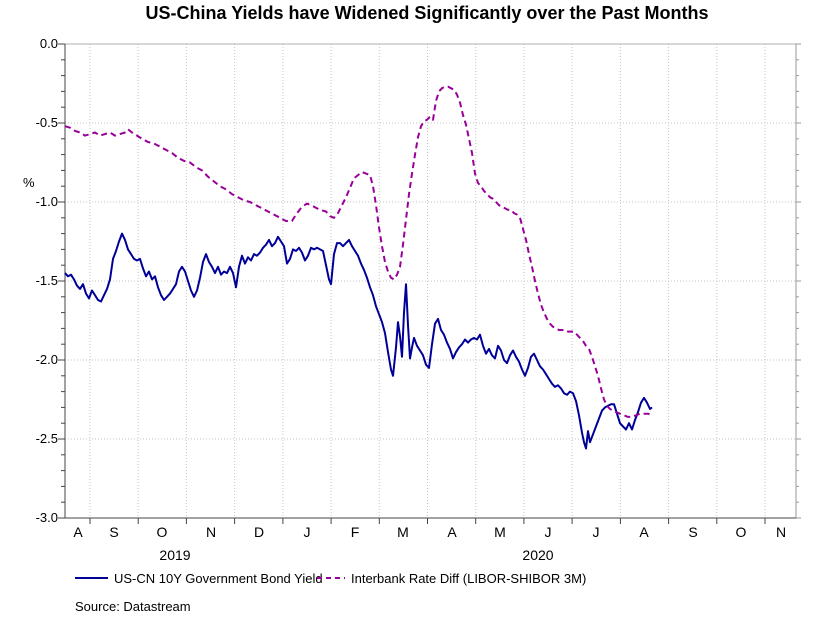 The image size is (818, 634). I want to click on solid-line-swatch-icon, so click(91, 578).